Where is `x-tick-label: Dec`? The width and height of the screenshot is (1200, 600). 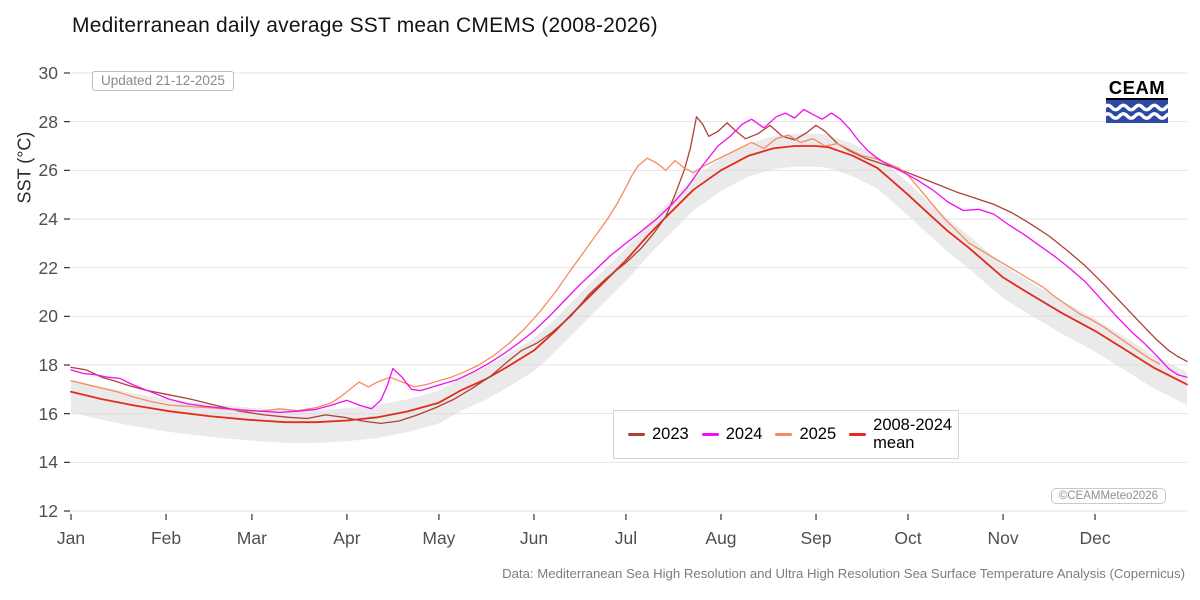
x-tick-label: Dec is located at coordinates (1095, 538).